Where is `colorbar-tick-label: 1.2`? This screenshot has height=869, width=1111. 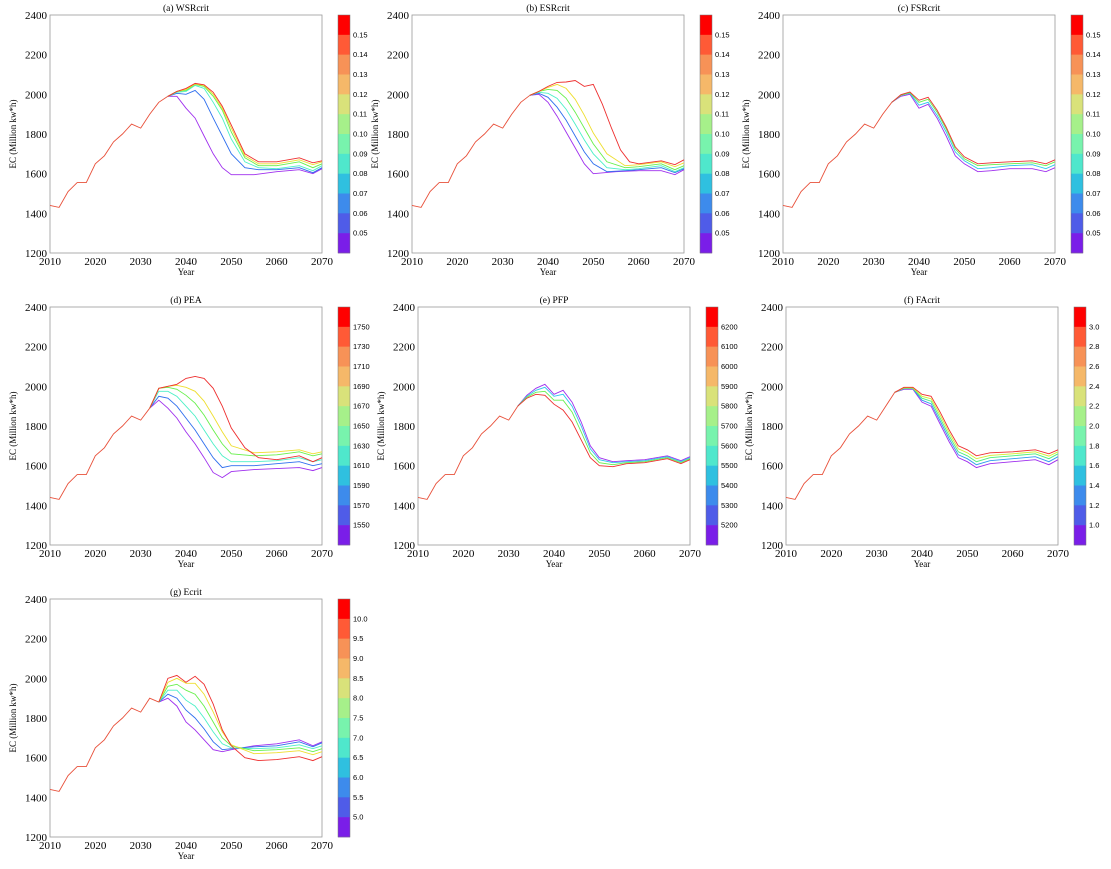
colorbar-tick-label: 1.2 is located at coordinates (1094, 505).